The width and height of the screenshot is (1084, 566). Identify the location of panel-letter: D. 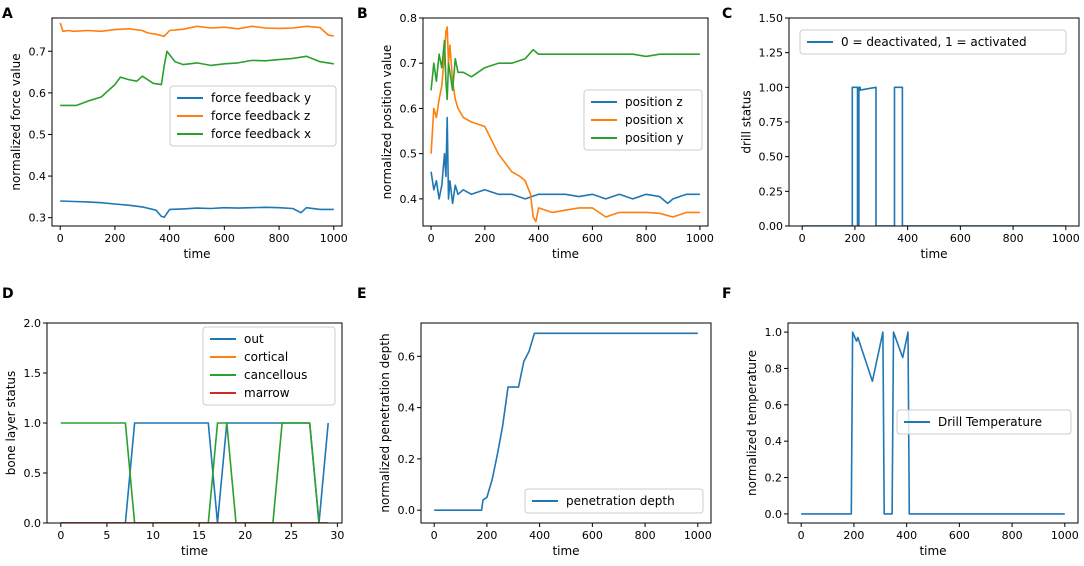
(8, 294).